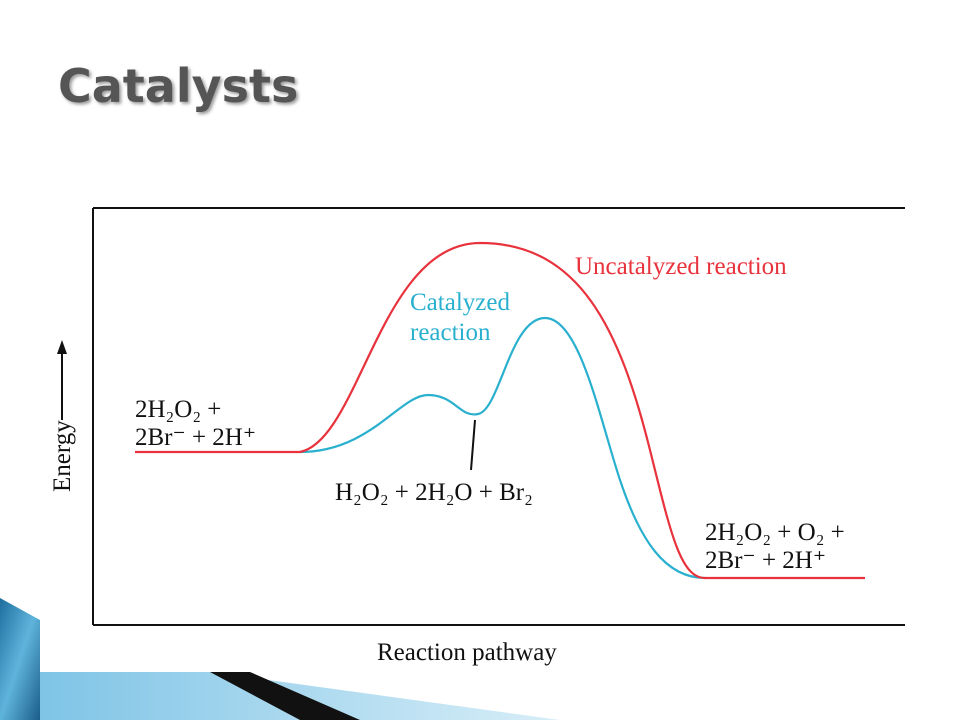  I want to click on products-label: 2H₂O₂ + O₂ +, so click(775, 532).